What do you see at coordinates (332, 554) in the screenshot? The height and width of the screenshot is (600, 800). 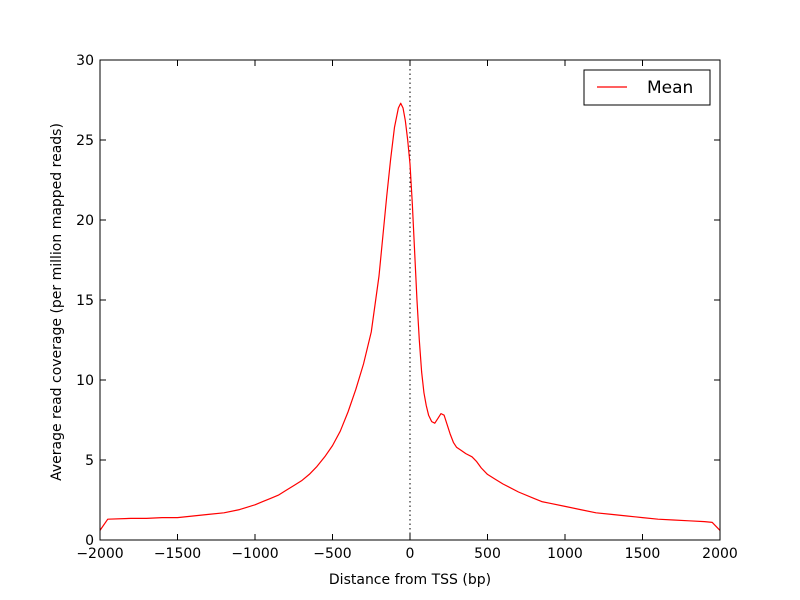 I see `x-tick-label: −500` at bounding box center [332, 554].